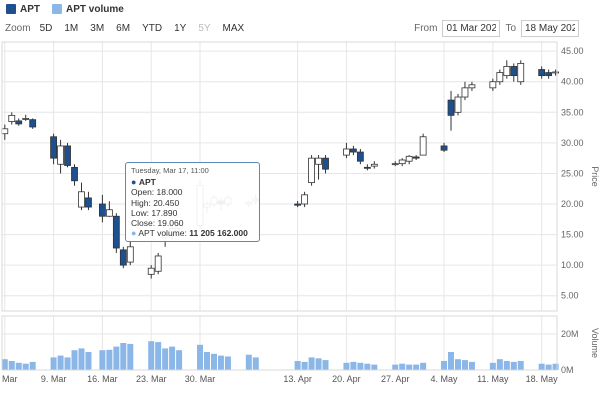 The height and width of the screenshot is (401, 602). What do you see at coordinates (123, 28) in the screenshot?
I see `zoom-button-6m: 6M` at bounding box center [123, 28].